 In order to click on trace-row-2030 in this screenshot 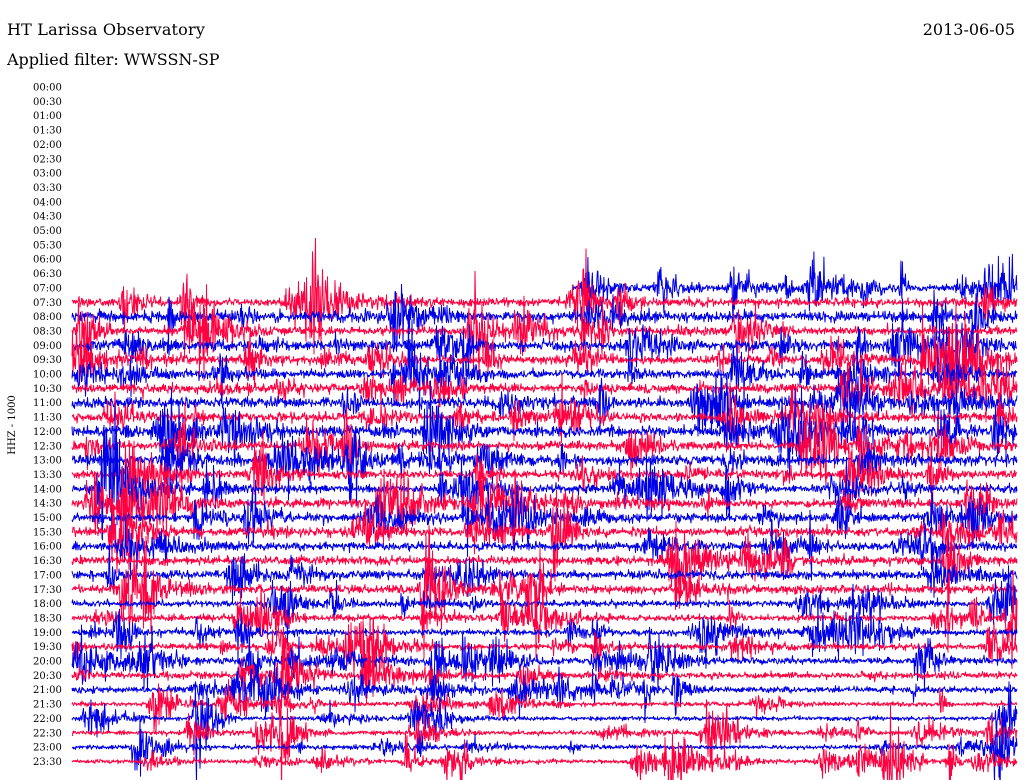, I will do `click(544, 675)`.